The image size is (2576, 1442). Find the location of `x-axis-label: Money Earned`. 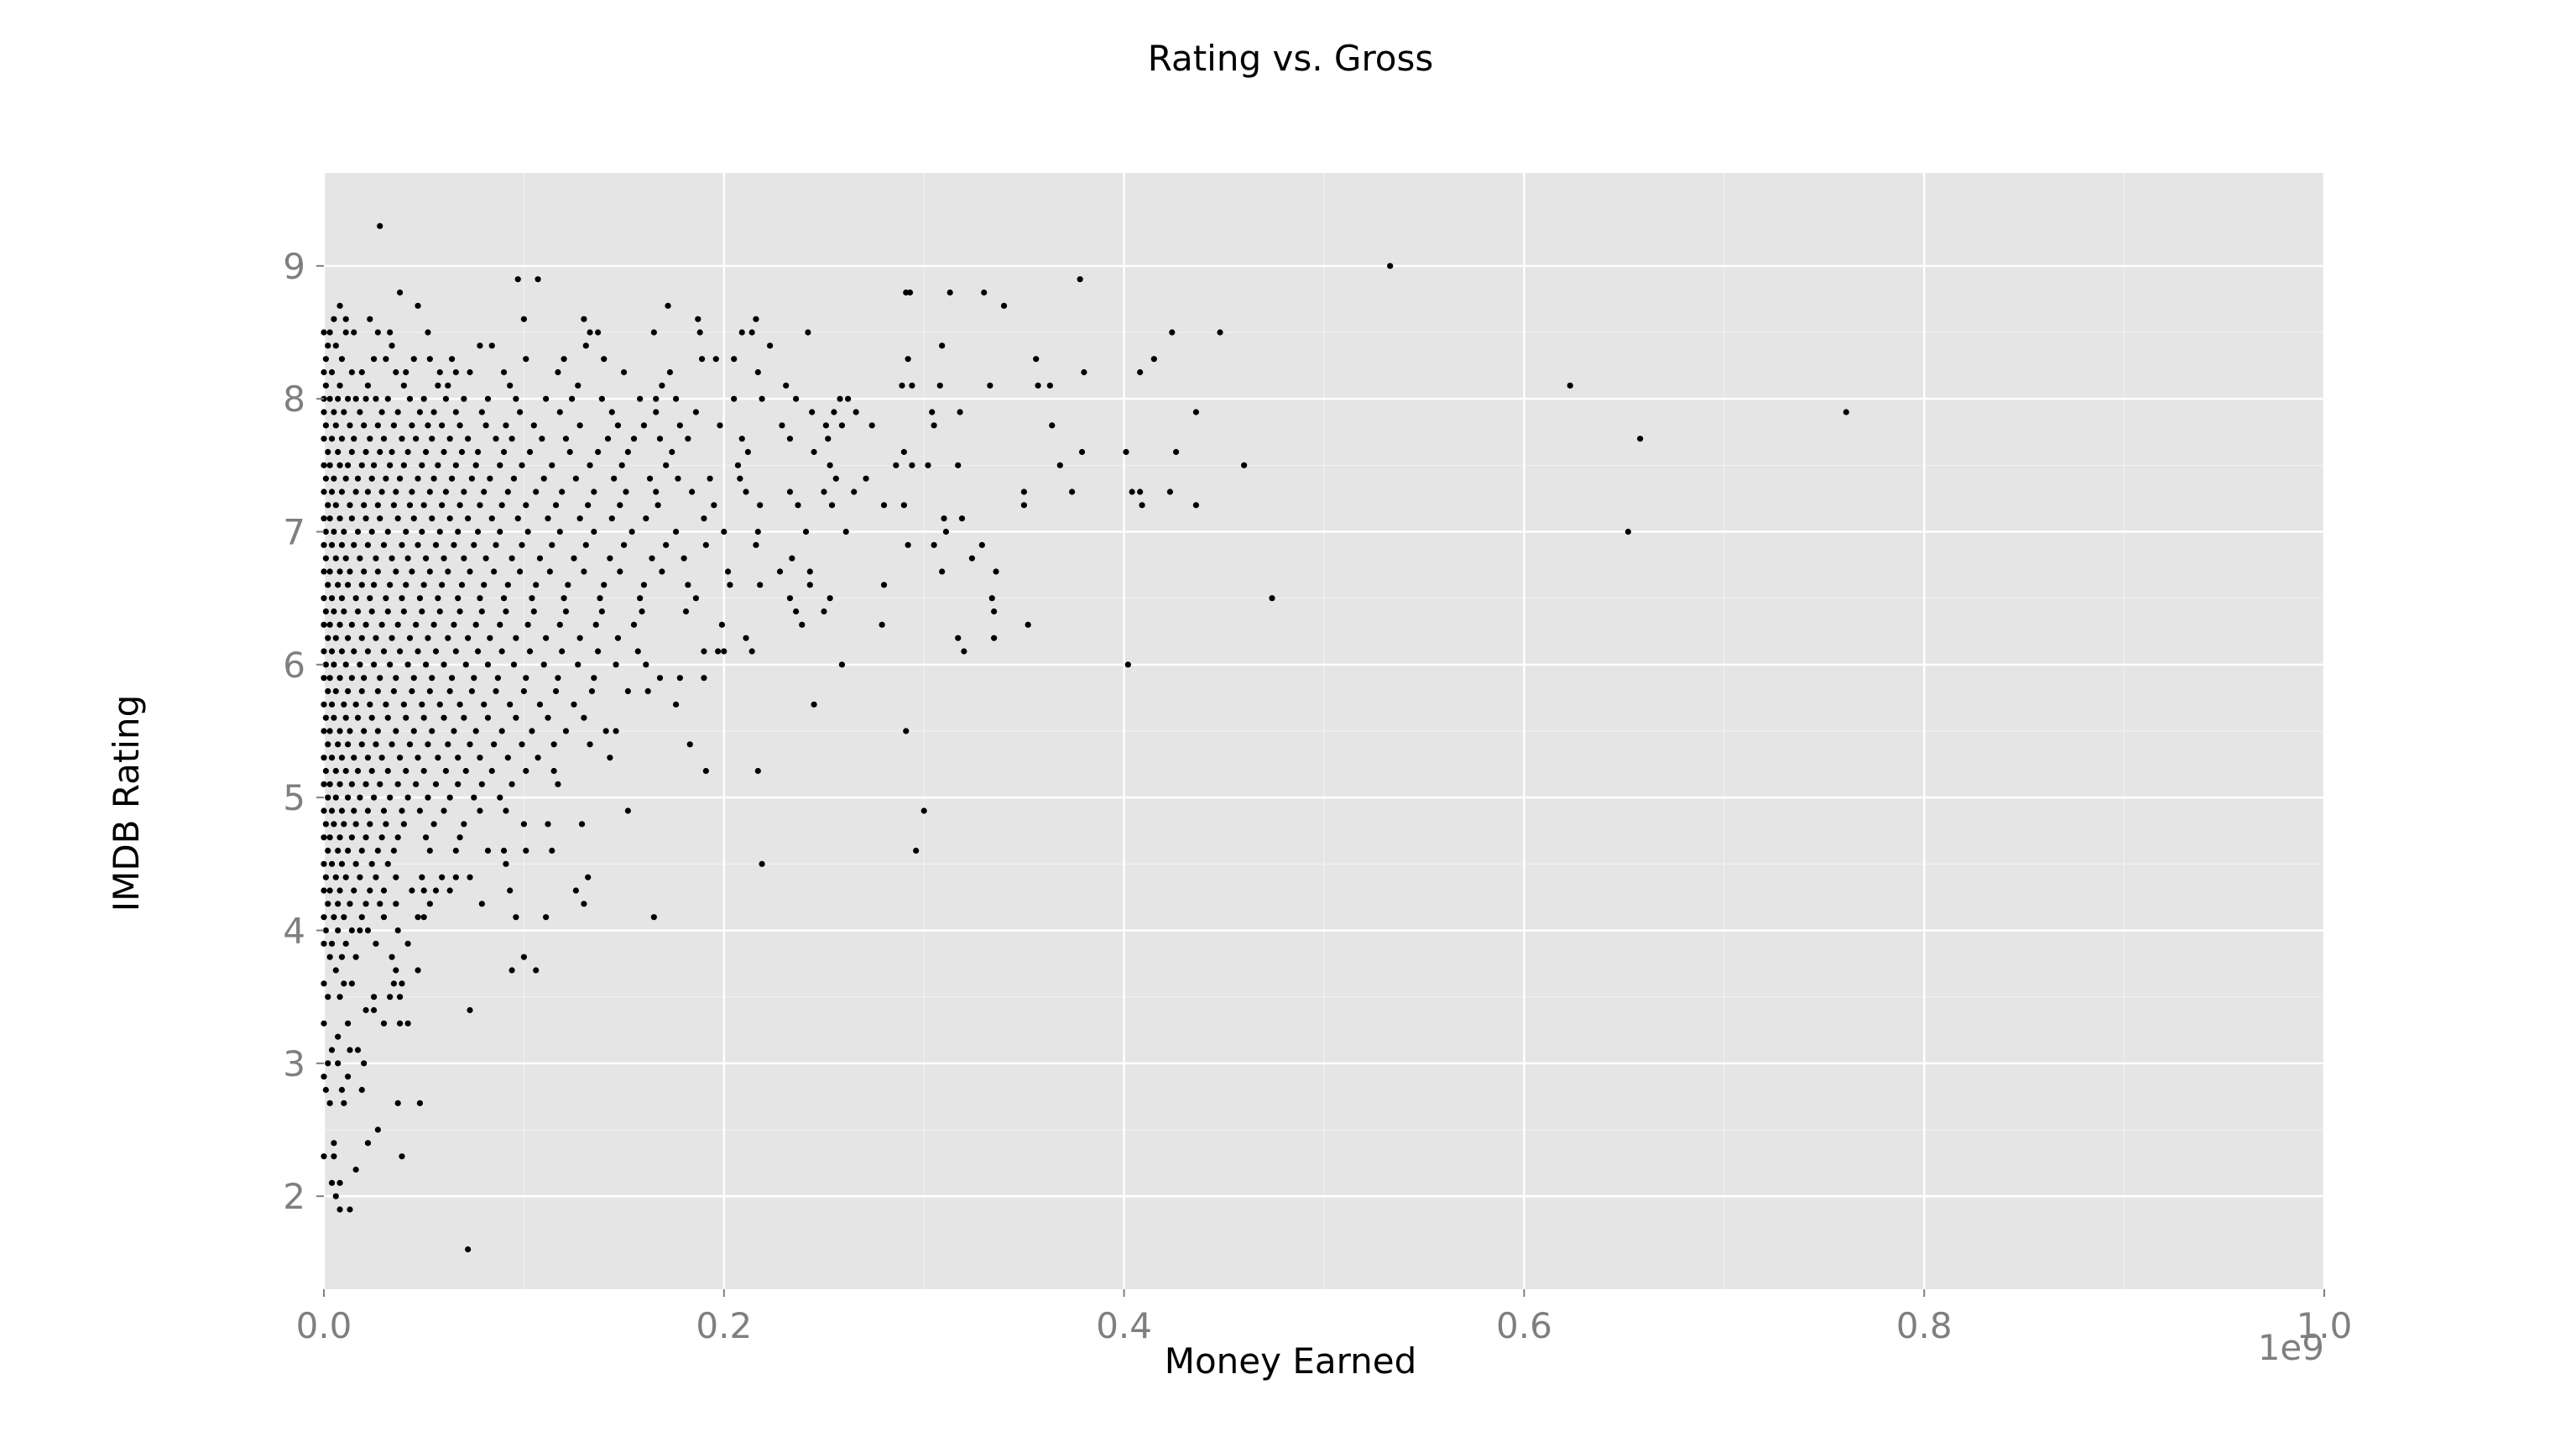

x-axis-label: Money Earned is located at coordinates (1291, 1361).